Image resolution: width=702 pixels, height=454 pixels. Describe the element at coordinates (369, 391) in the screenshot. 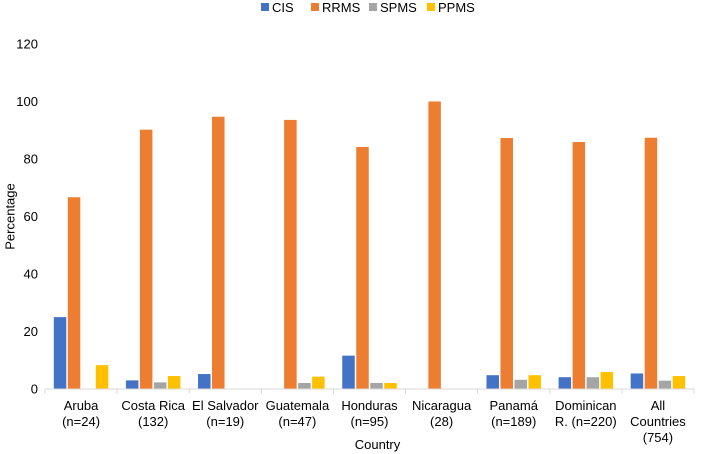

I see `x-axis-ticks` at that location.